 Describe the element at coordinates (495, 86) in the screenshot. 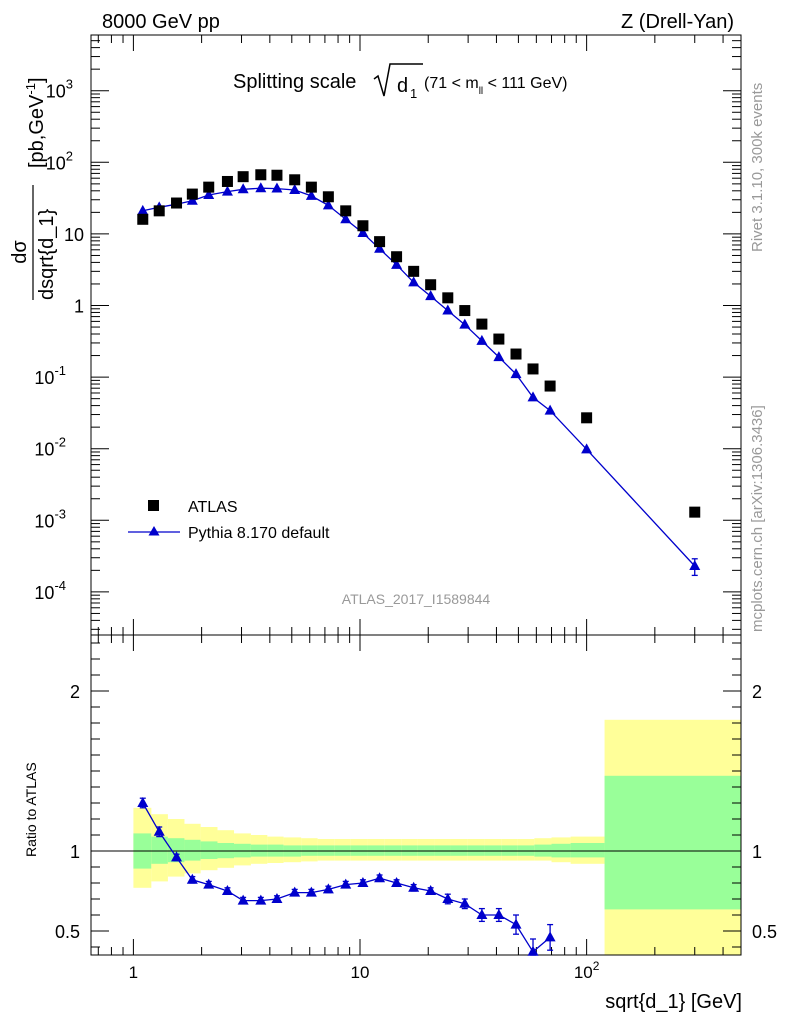

I see `title-cut: (71 < mll < 111 GeV)` at that location.